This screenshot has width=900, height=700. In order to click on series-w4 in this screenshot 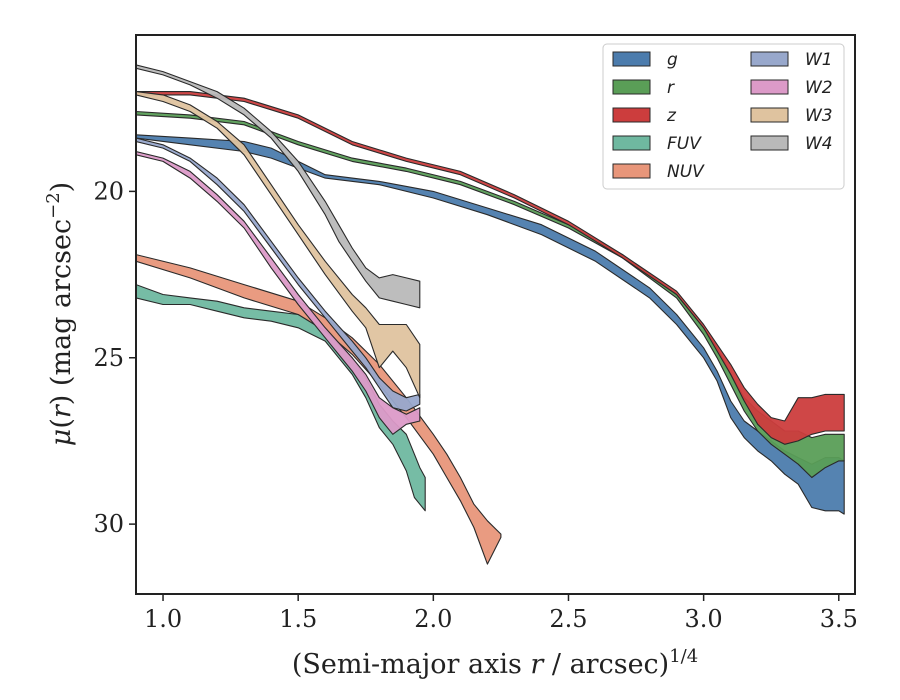, I will do `click(278, 186)`.